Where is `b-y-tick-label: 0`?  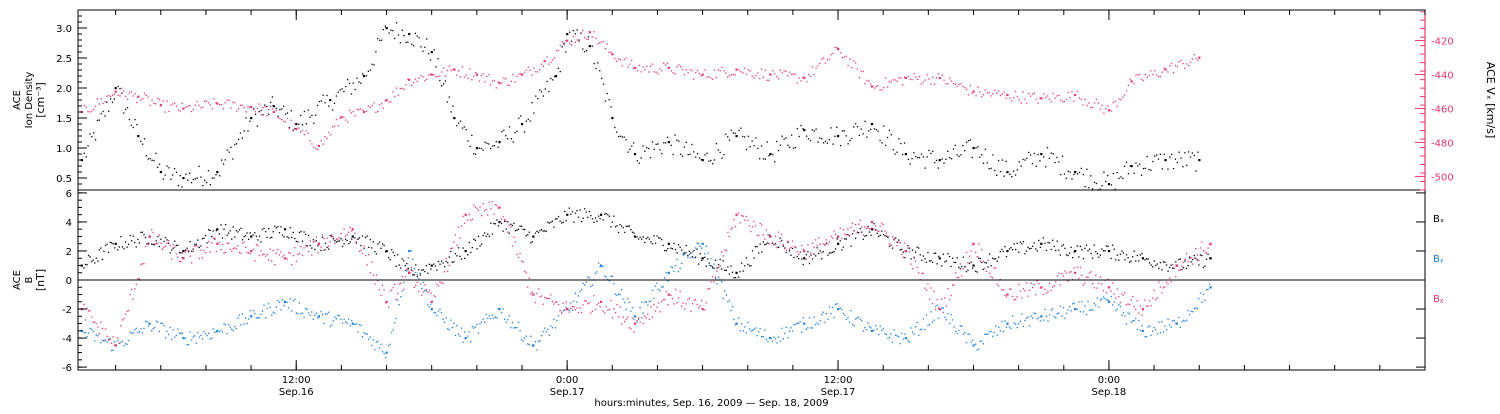 b-y-tick-label: 0 is located at coordinates (69, 281).